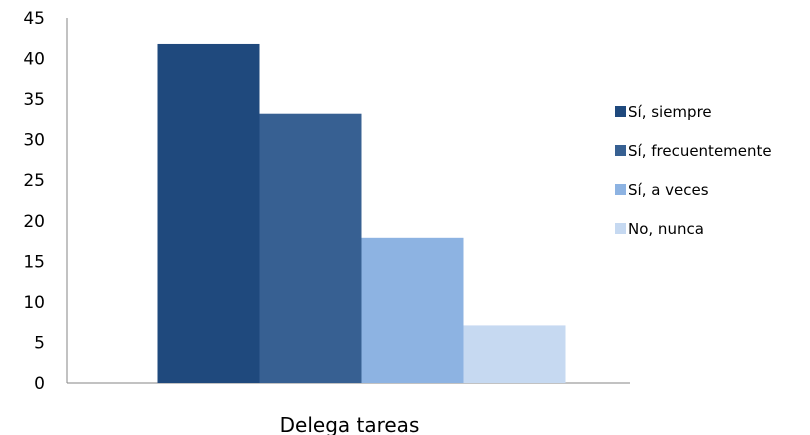 The width and height of the screenshot is (810, 435). I want to click on x-category-label: Delega tareas, so click(350, 424).